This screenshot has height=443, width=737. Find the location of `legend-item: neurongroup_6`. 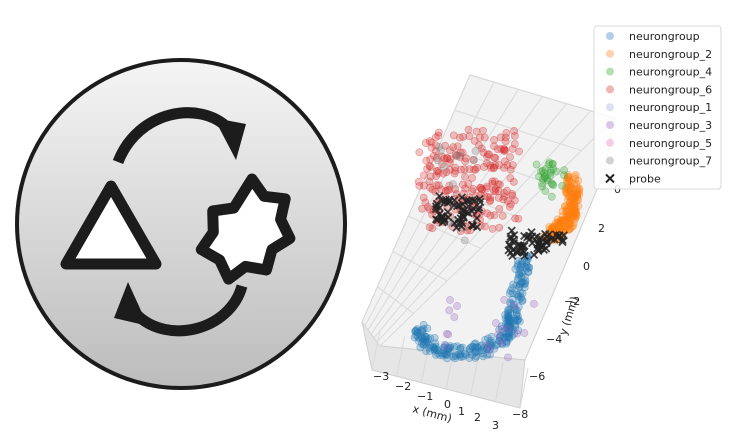

legend-item: neurongroup_6 is located at coordinates (659, 89).